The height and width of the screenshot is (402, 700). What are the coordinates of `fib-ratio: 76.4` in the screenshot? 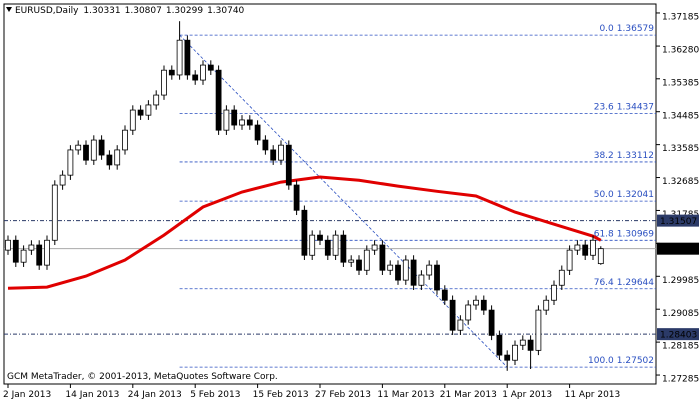 It's located at (604, 283).